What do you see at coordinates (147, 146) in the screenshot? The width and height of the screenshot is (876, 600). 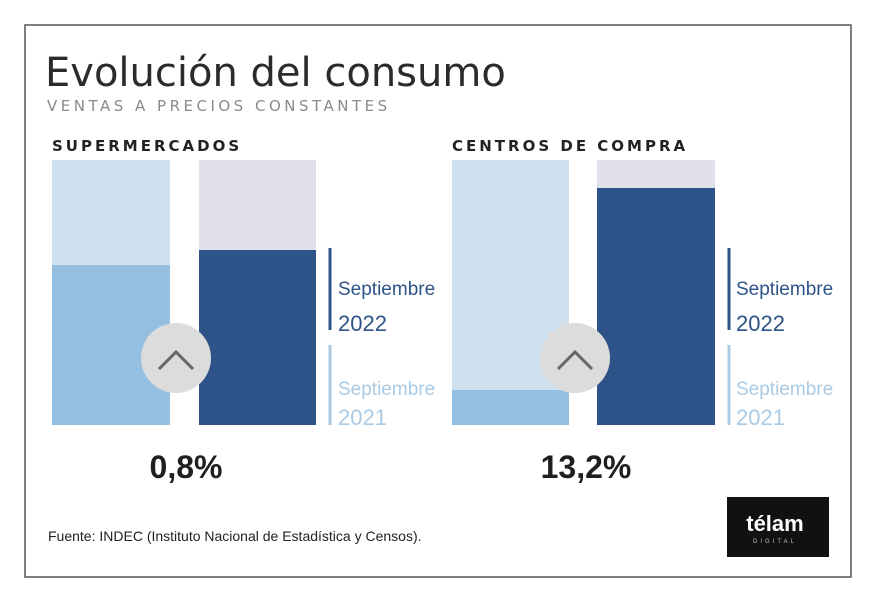 I see `panel-label: SUPERMERCADOS` at bounding box center [147, 146].